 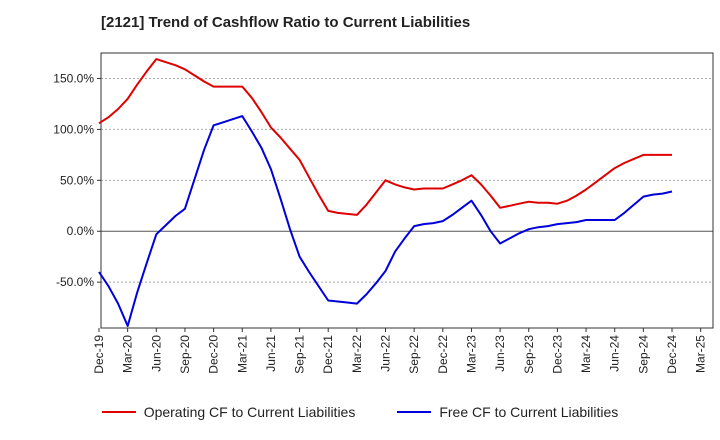 I want to click on y-tick-label: 50.0%, so click(x=77, y=180).